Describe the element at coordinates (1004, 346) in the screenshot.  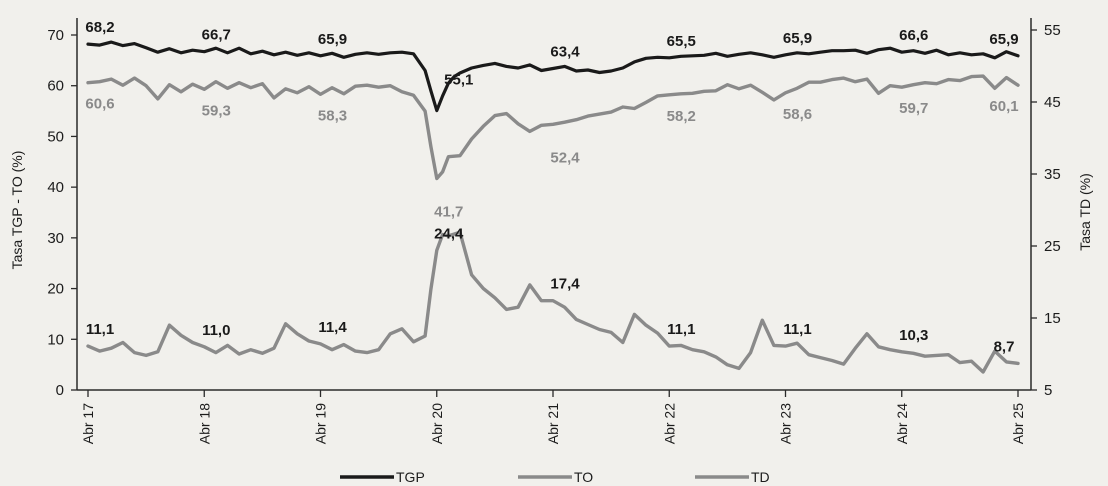
I see `data-label-td: 8,7` at that location.